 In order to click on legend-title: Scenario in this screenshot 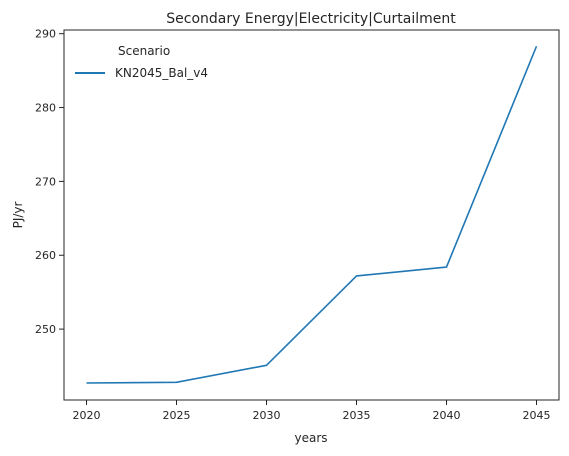, I will do `click(144, 51)`.